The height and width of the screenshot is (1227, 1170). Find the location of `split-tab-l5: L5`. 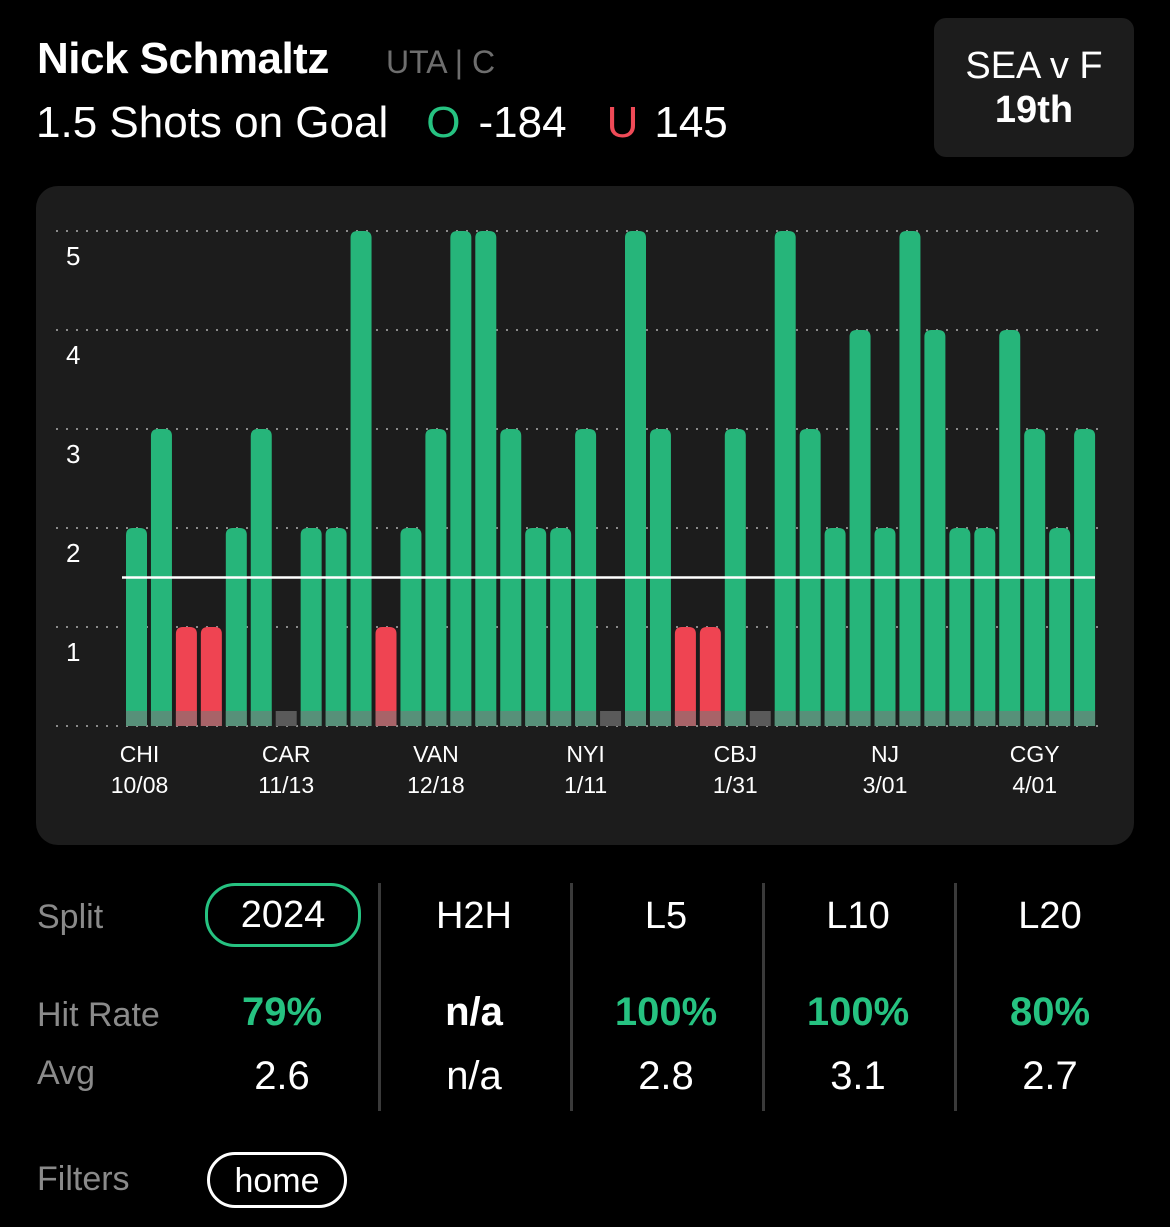

split-tab-l5: L5 is located at coordinates (666, 916).